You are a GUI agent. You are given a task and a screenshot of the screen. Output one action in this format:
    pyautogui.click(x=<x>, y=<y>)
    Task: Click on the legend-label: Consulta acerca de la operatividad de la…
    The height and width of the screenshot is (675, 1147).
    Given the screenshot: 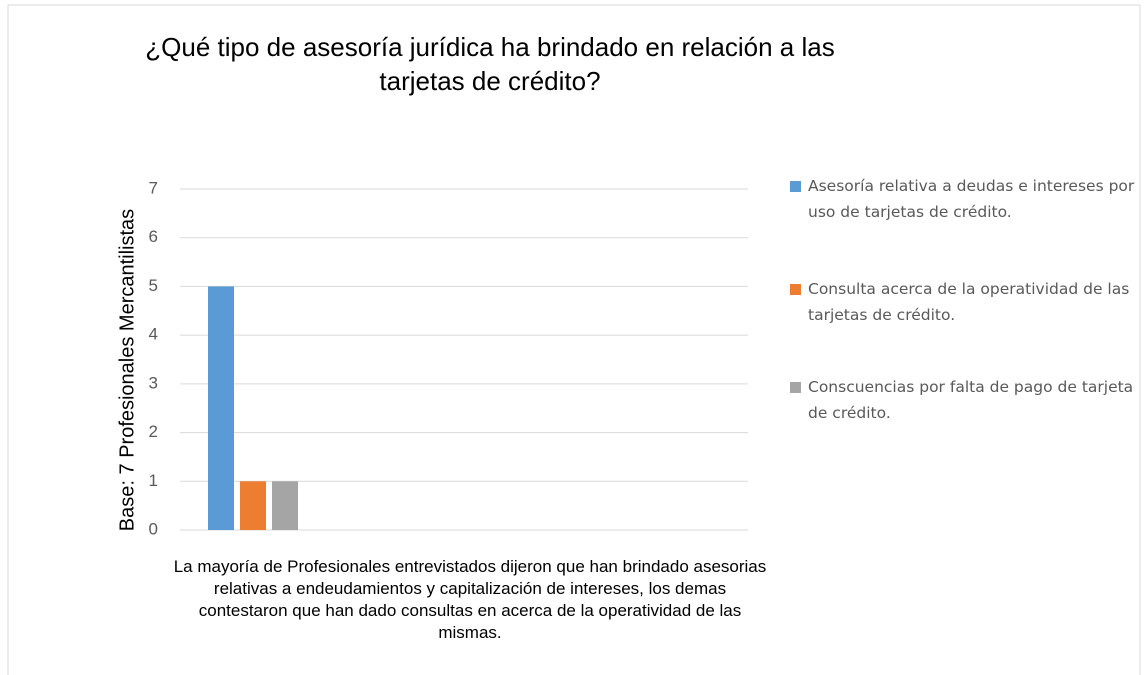 What is the action you would take?
    pyautogui.click(x=969, y=302)
    